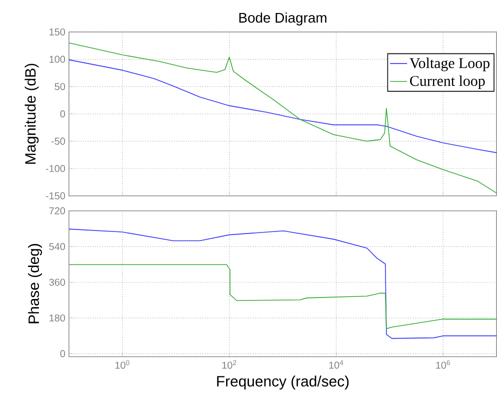  I want to click on x-tick-label: 10$^{4}$, so click(336, 364).